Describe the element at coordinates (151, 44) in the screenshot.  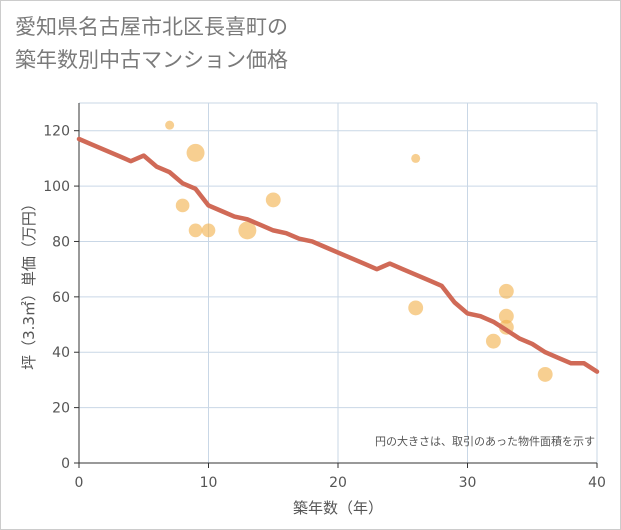
I see `chart-title: 愛知県名古屋市北区長喜町の 築年数別中古マンション価格` at that location.